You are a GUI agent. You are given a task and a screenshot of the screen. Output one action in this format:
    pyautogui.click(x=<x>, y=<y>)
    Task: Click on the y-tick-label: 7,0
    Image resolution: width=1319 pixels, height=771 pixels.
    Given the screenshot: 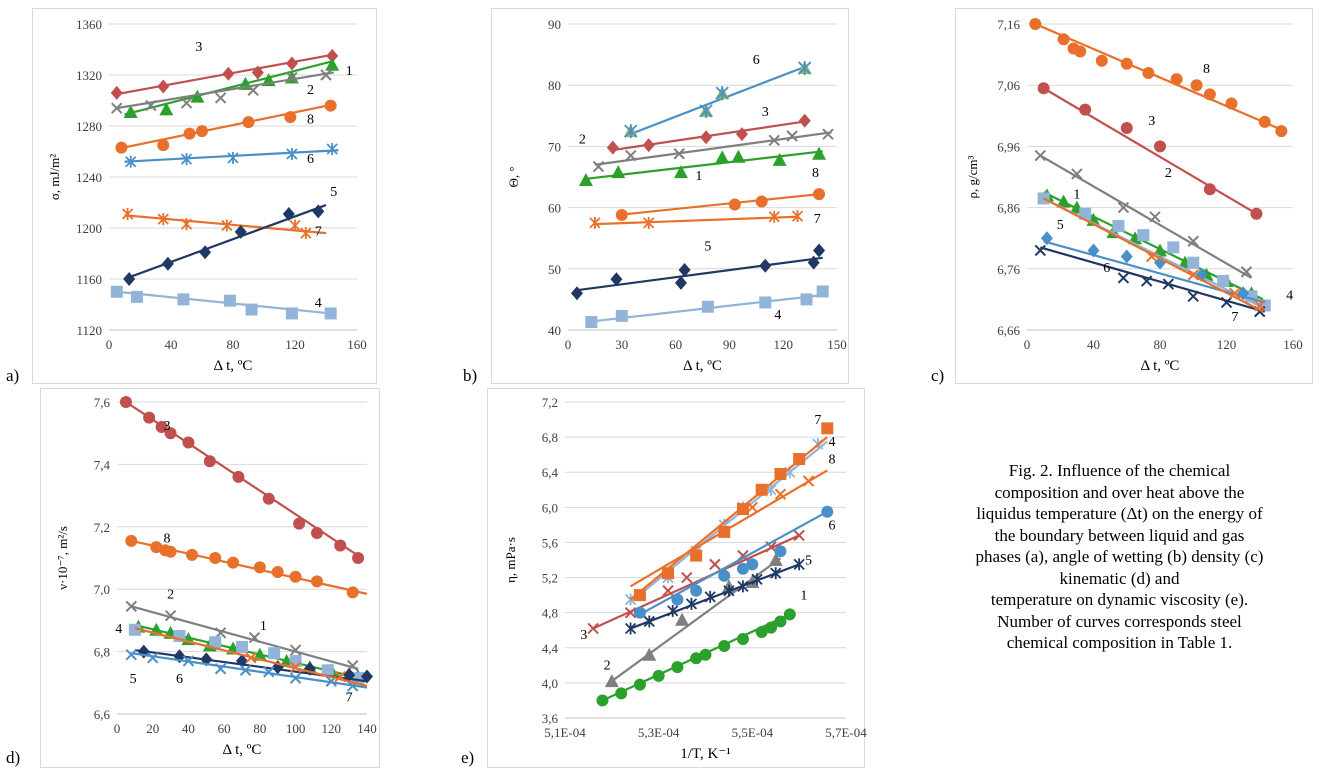 What is the action you would take?
    pyautogui.click(x=102, y=589)
    